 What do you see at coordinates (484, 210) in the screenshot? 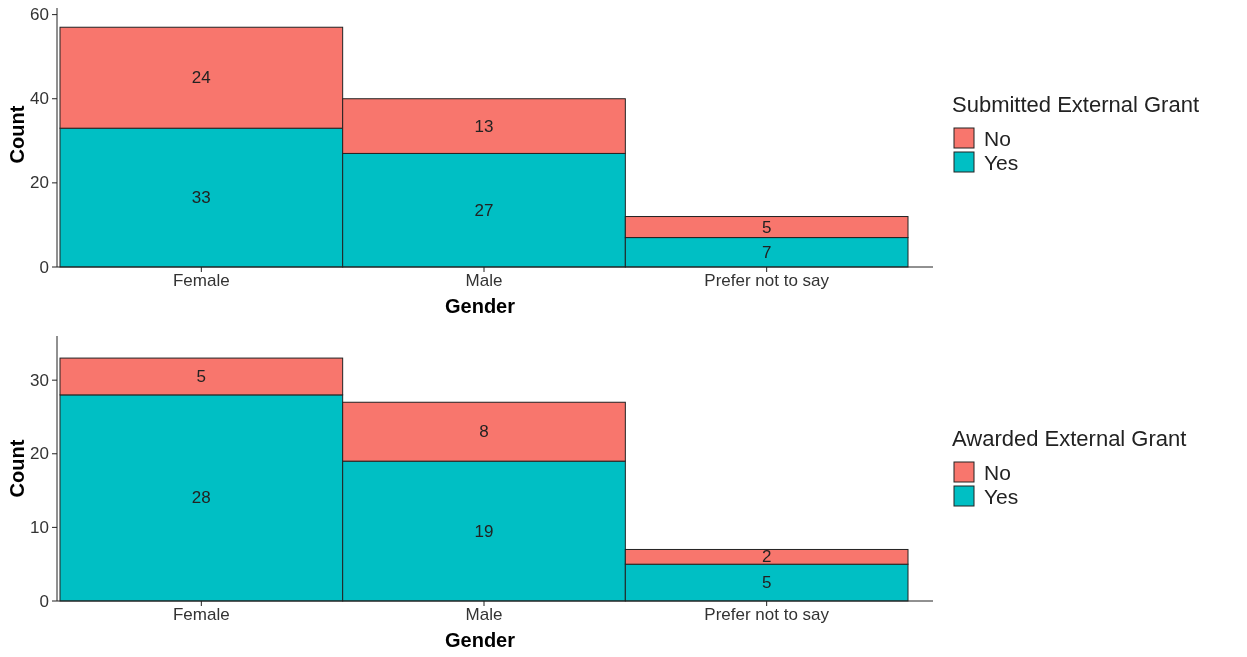
I see `data-label: 27` at bounding box center [484, 210].